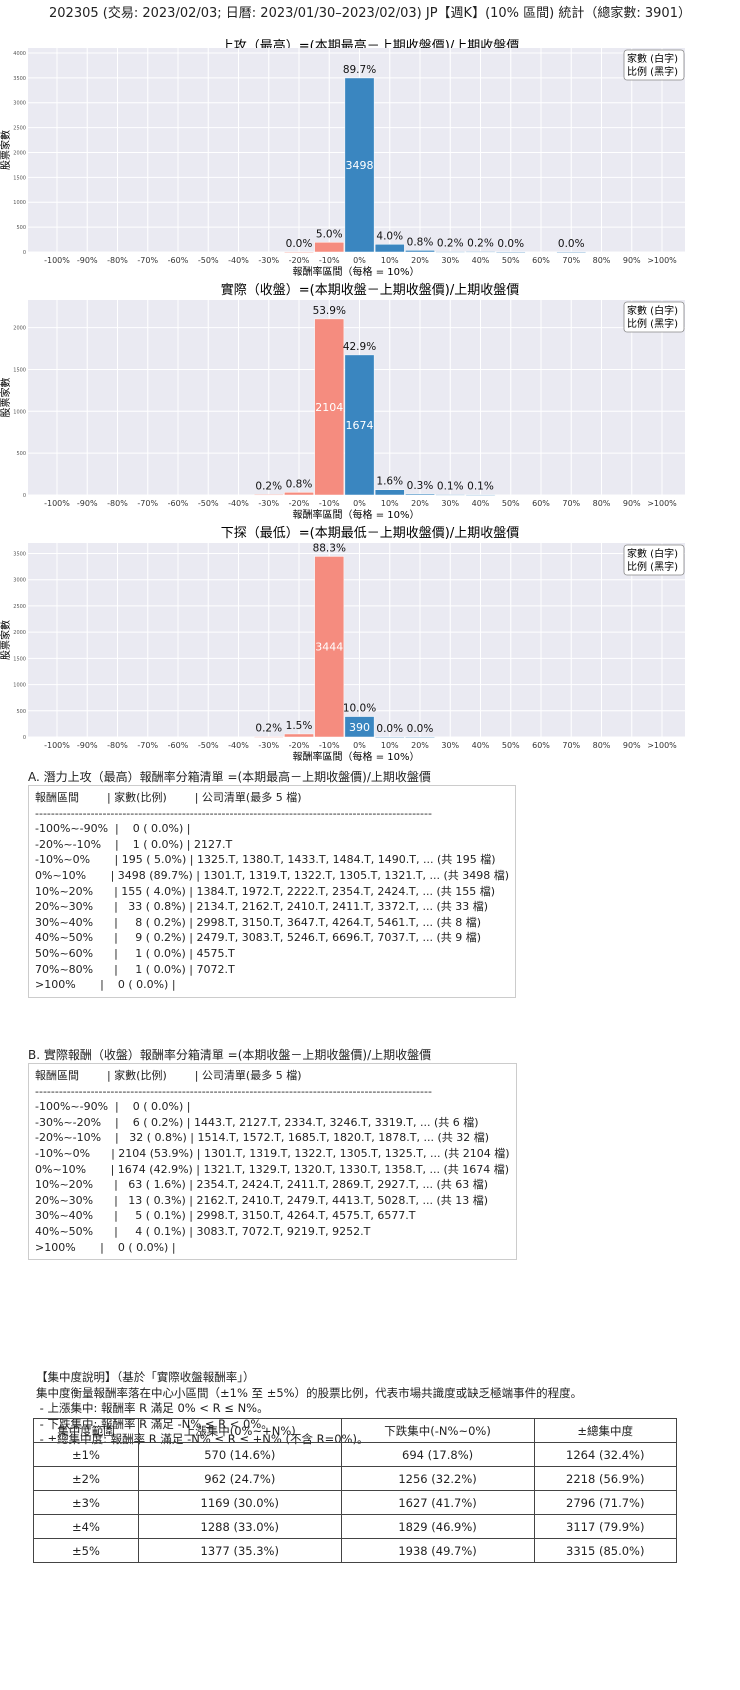  What do you see at coordinates (178, 260) in the screenshot?
I see `x-tick-label: -60%` at bounding box center [178, 260].